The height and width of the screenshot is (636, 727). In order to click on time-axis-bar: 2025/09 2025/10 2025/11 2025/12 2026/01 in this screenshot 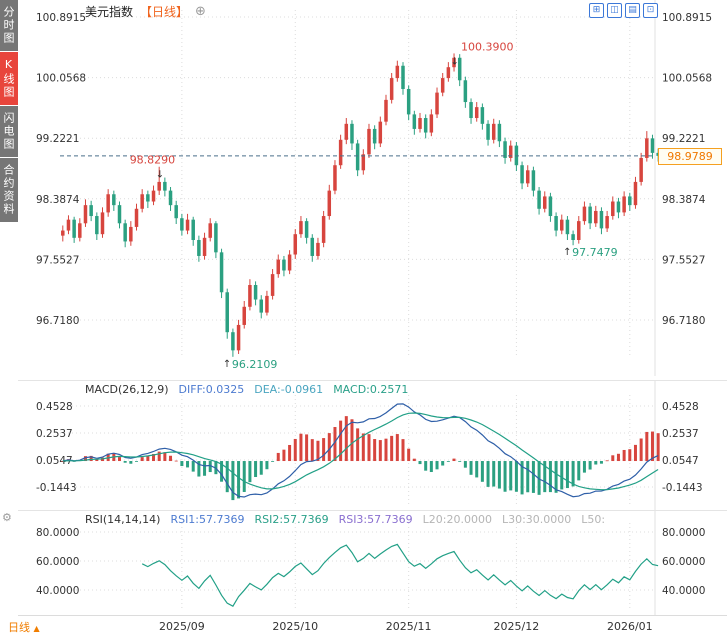, I will do `click(363, 625)`.